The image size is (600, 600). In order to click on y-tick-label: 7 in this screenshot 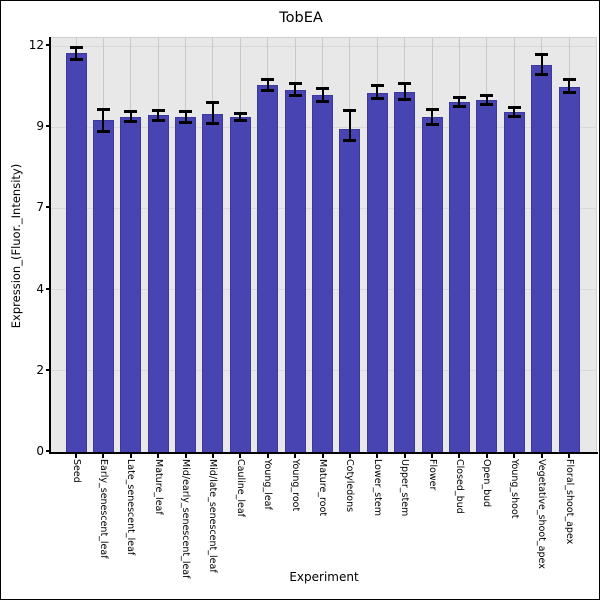, I will do `click(40, 207)`.